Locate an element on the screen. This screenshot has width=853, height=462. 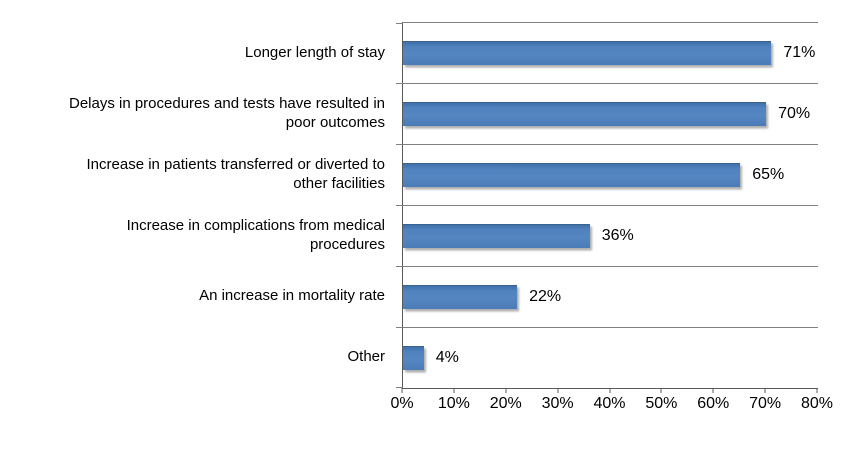
value-label: 71% is located at coordinates (799, 52).